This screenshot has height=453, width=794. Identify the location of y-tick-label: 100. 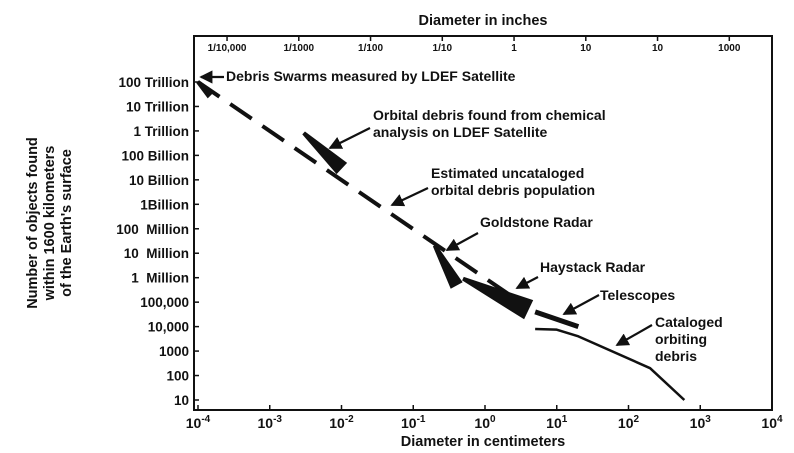
(177, 376).